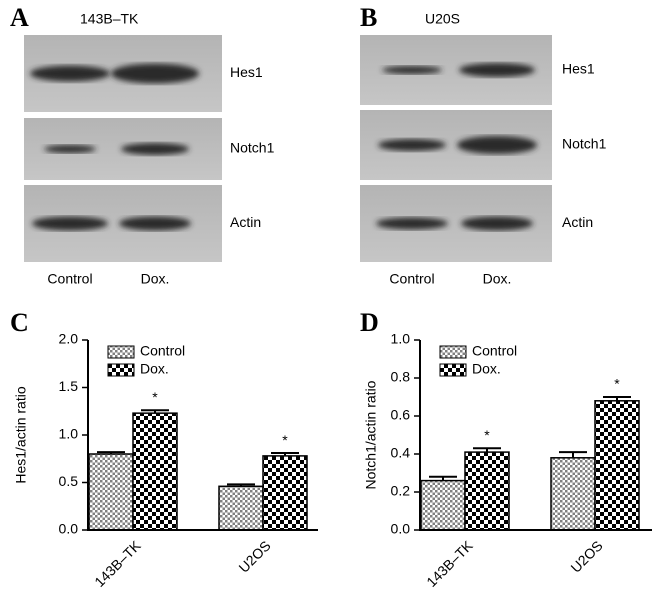  Describe the element at coordinates (401, 415) in the screenshot. I see `y-tick-label: 0.6` at that location.